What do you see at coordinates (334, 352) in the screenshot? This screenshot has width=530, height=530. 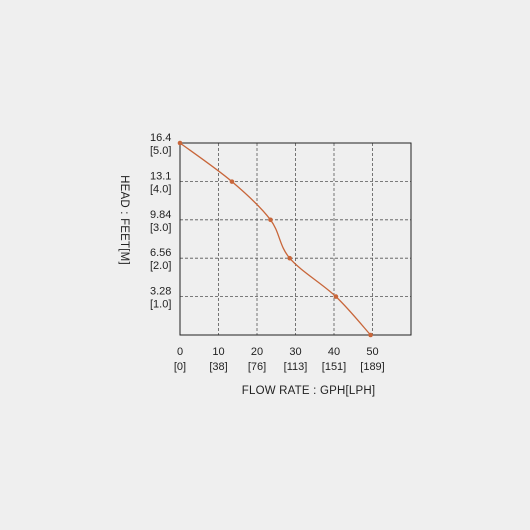 I see `x-tick-label: 40` at bounding box center [334, 352].